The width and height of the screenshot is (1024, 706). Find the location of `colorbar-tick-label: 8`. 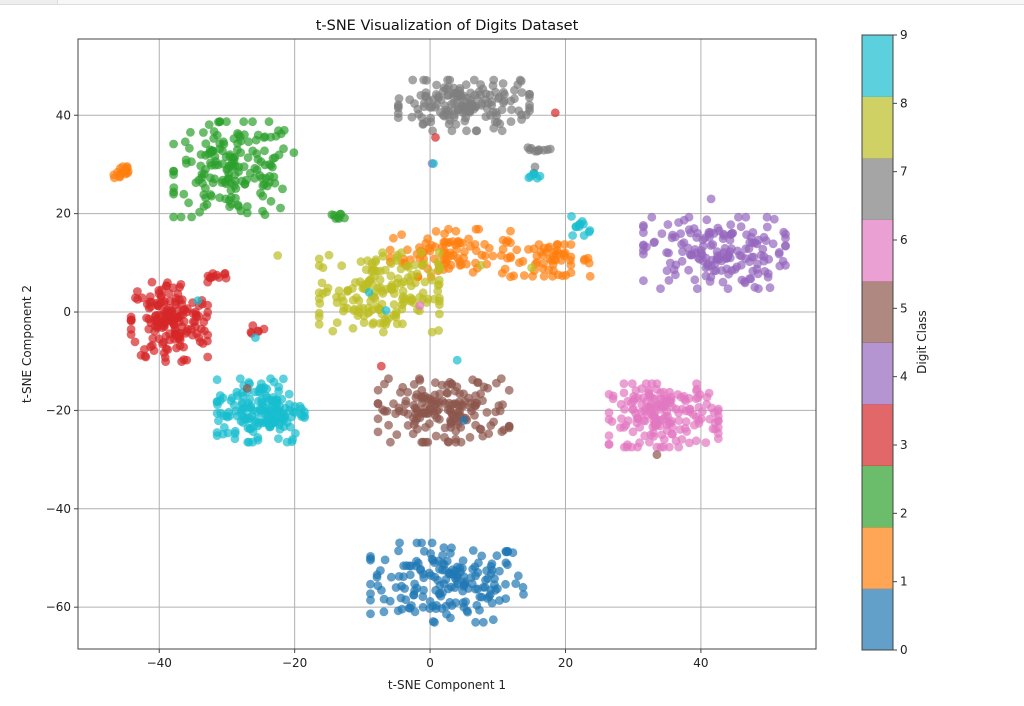

colorbar-tick-label: 8 is located at coordinates (904, 103).